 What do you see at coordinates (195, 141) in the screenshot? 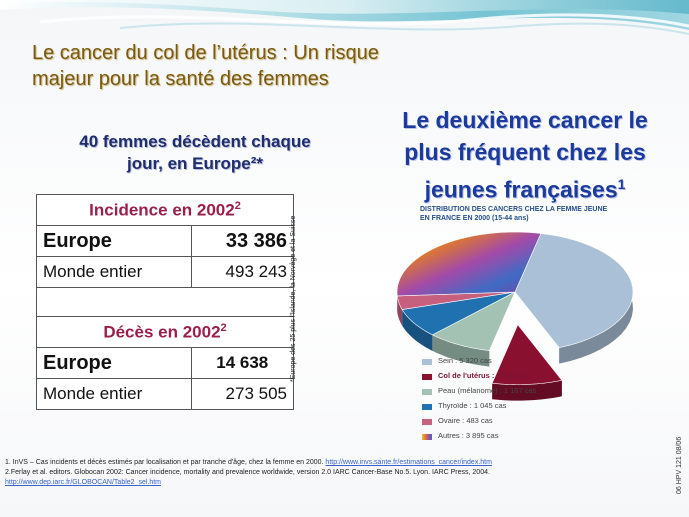
I see `deaths-subtitle-line-1: 40 femmes décèdent chaque` at bounding box center [195, 141].